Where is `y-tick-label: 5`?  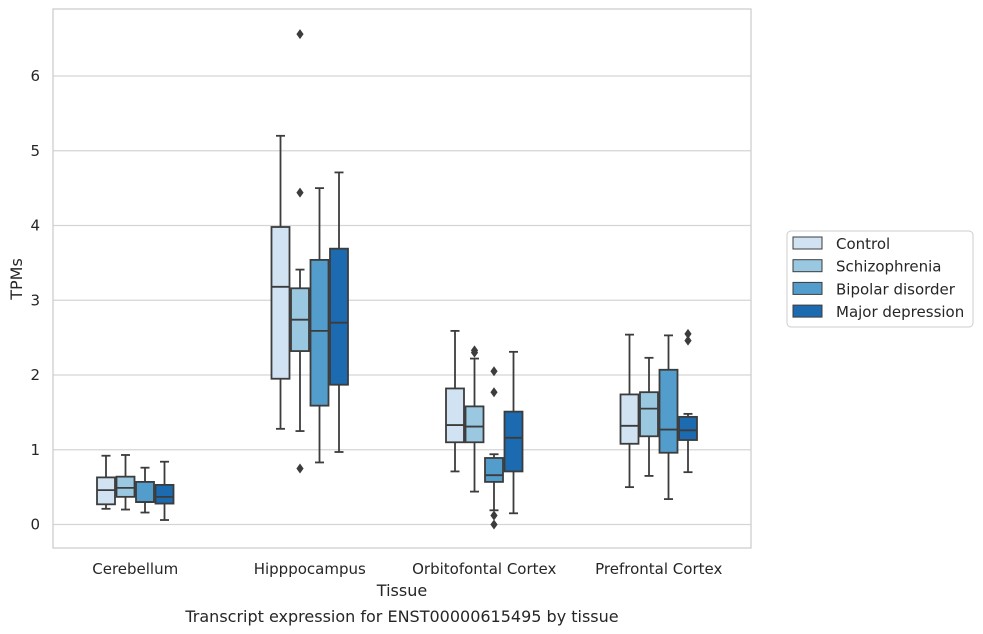 y-tick-label: 5 is located at coordinates (35, 151).